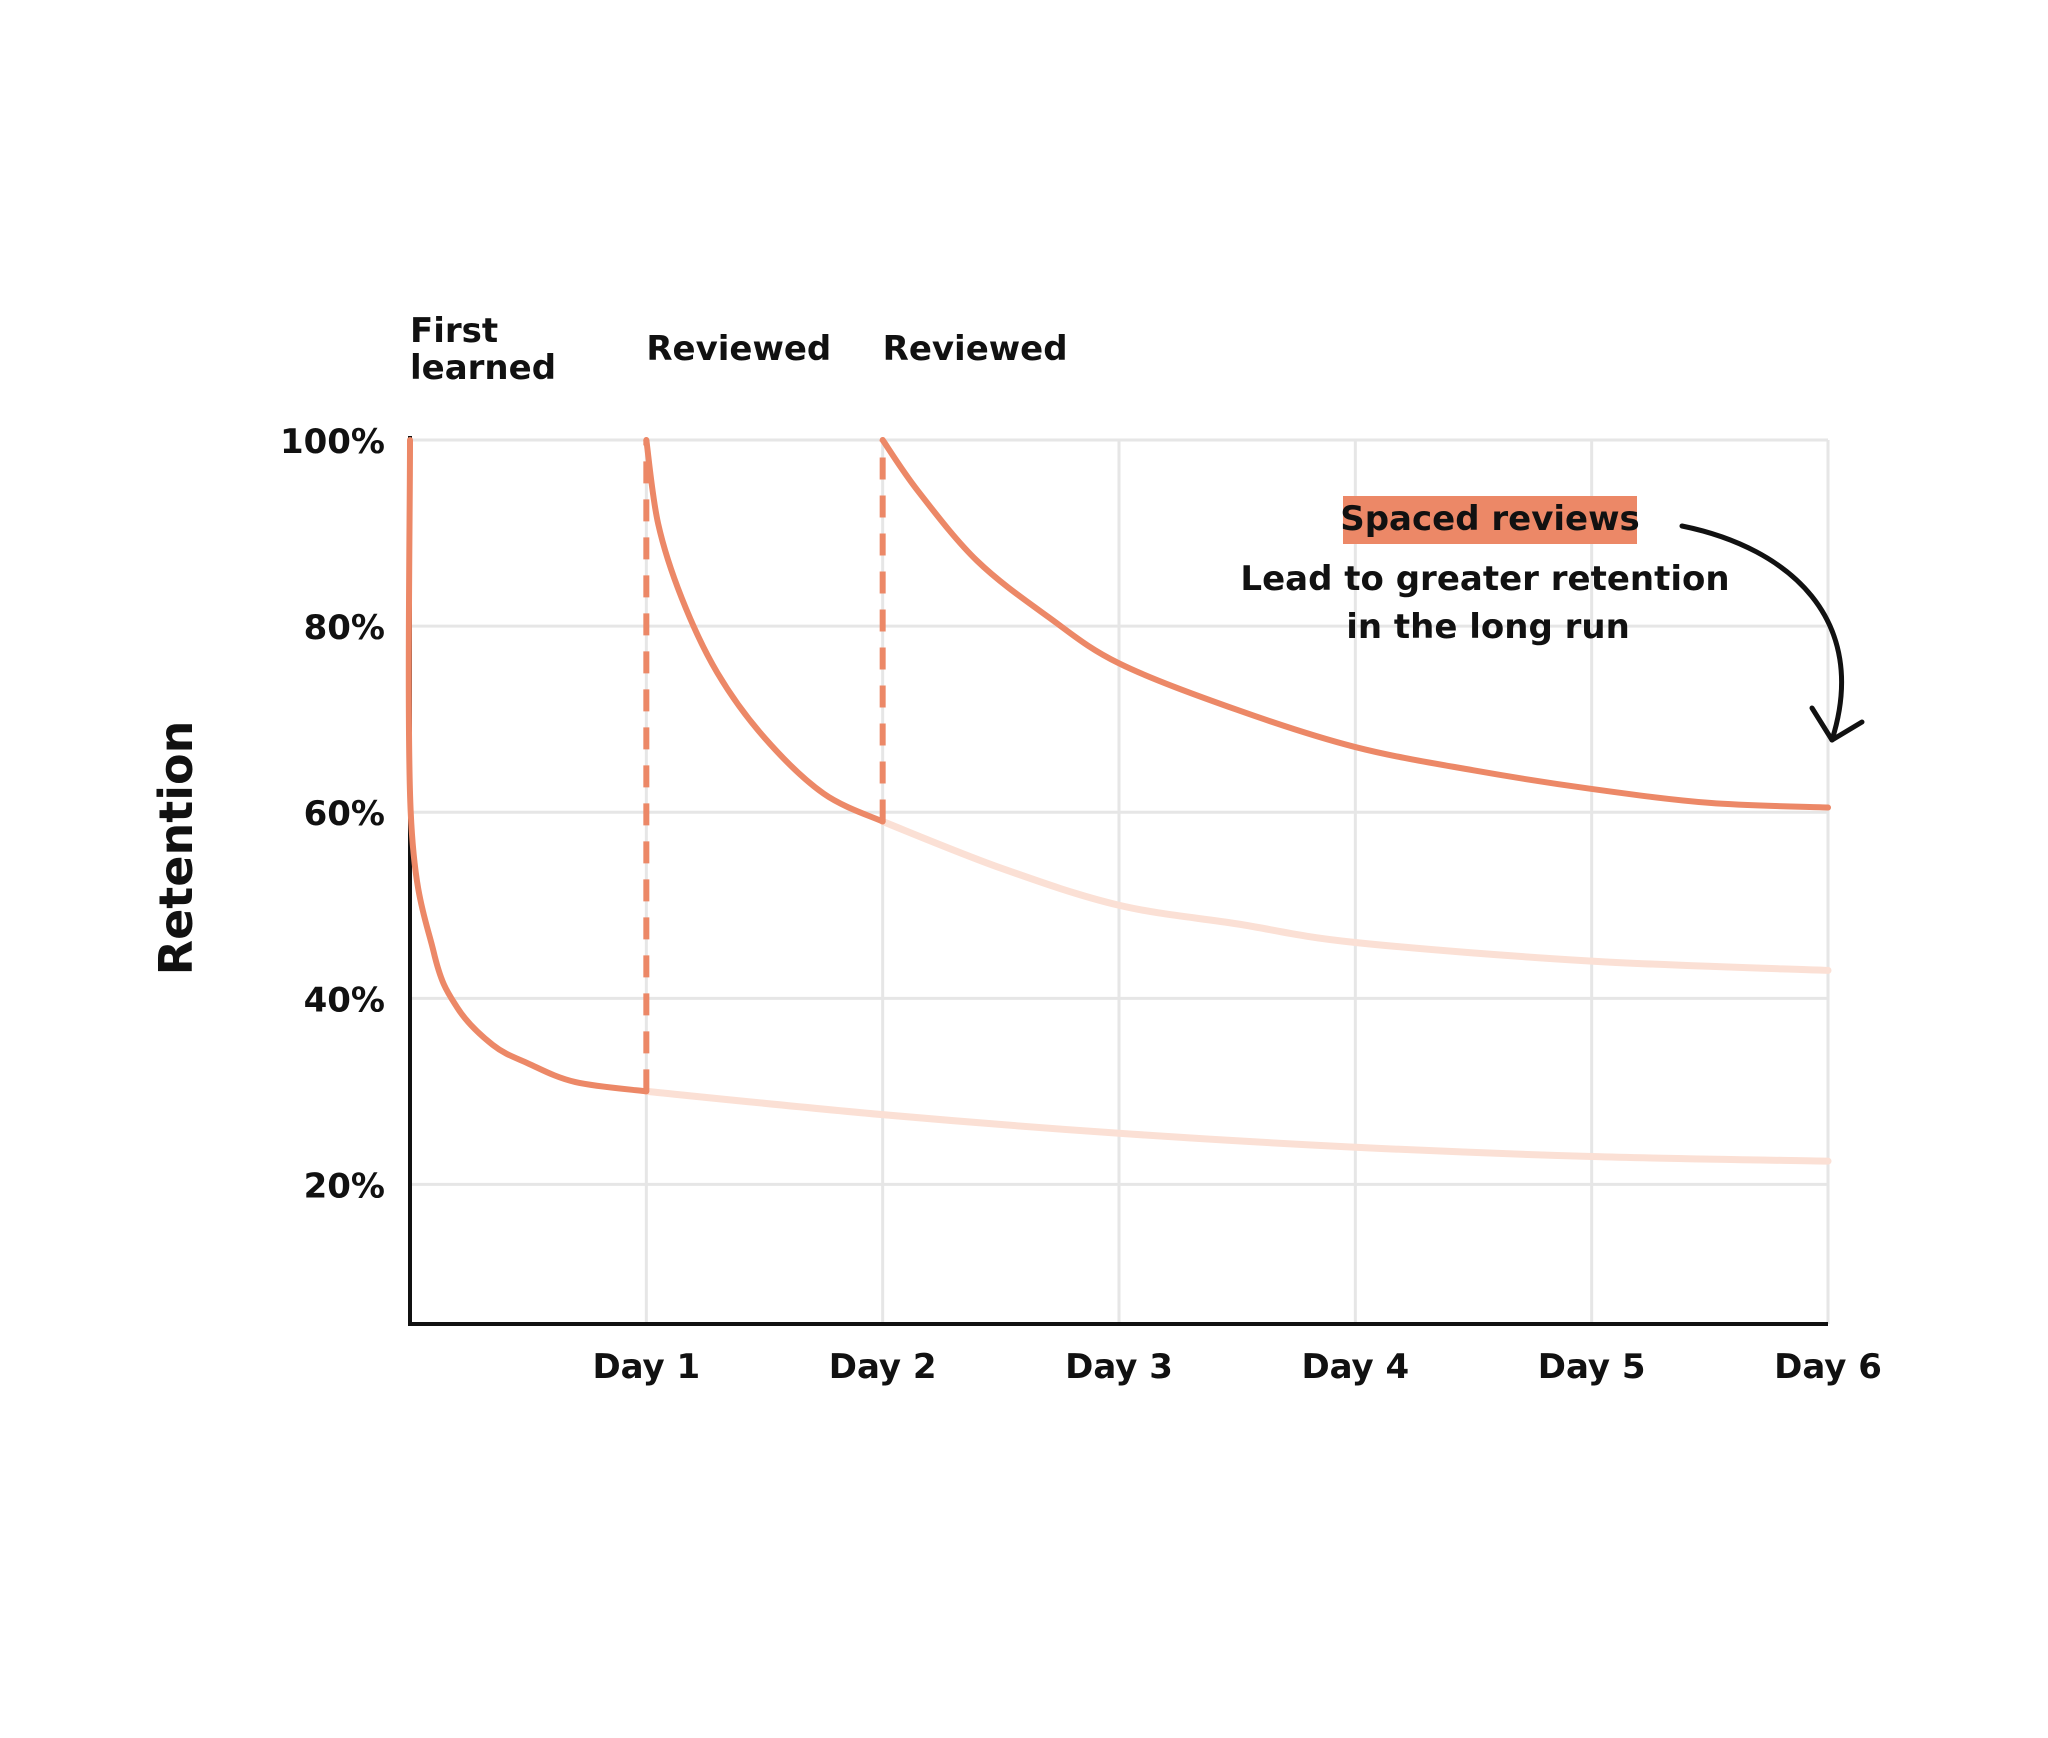  What do you see at coordinates (176, 848) in the screenshot?
I see `y-axis-label: Retention` at bounding box center [176, 848].